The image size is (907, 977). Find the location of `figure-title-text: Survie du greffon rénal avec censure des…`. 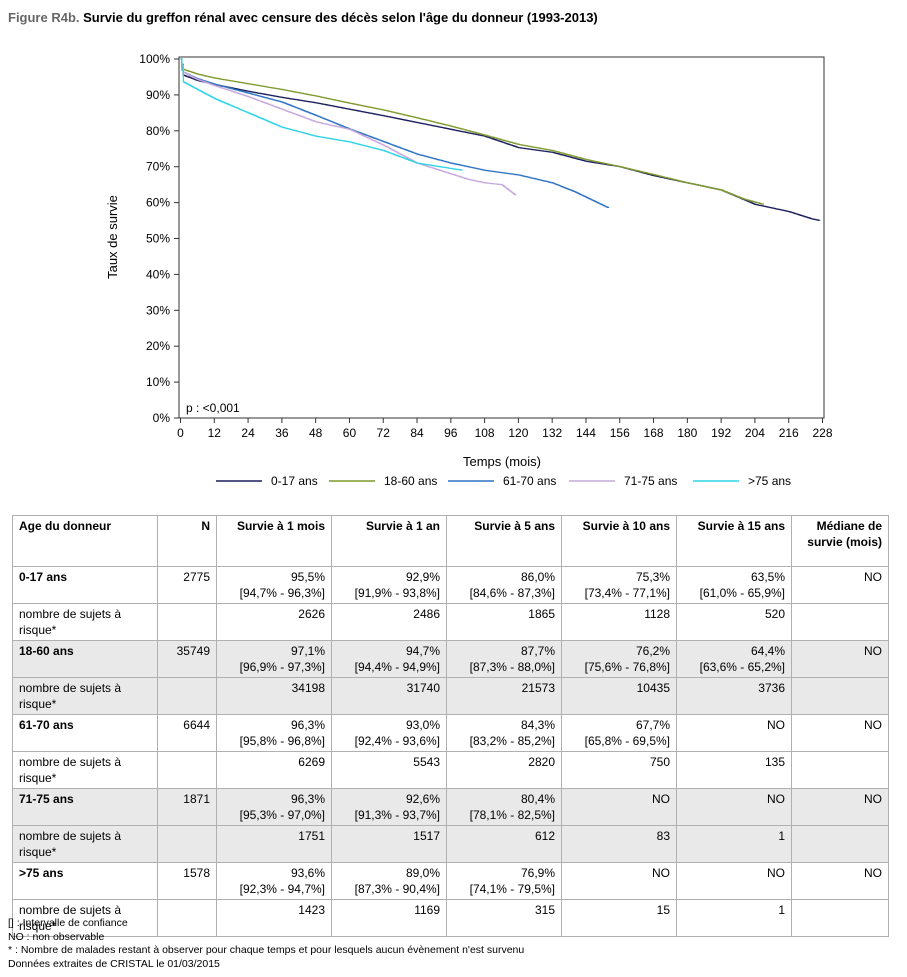

figure-title-text: Survie du greffon rénal avec censure des… is located at coordinates (340, 17).